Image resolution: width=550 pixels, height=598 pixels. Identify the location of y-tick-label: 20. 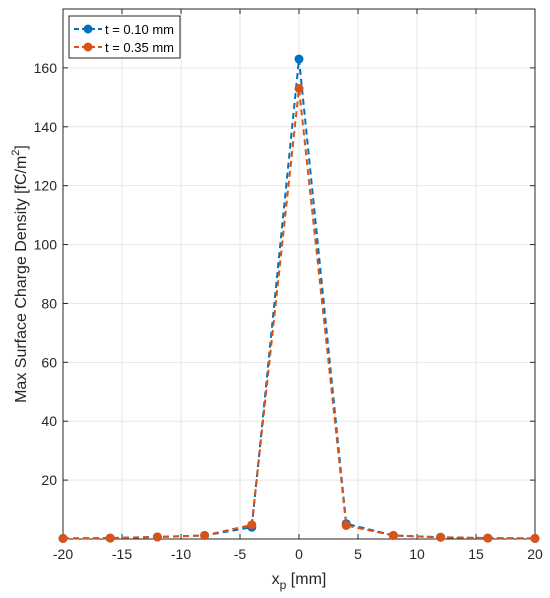
(49, 480).